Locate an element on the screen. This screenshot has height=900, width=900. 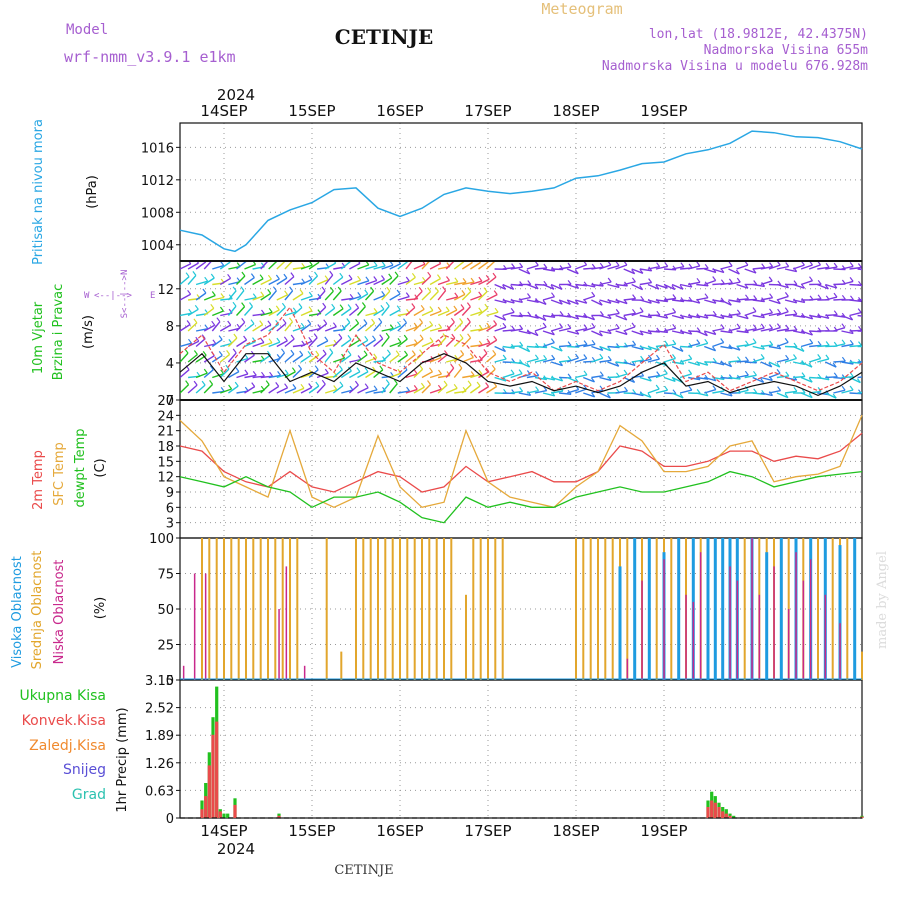
wind-speed-line is located at coordinates (521, 374).